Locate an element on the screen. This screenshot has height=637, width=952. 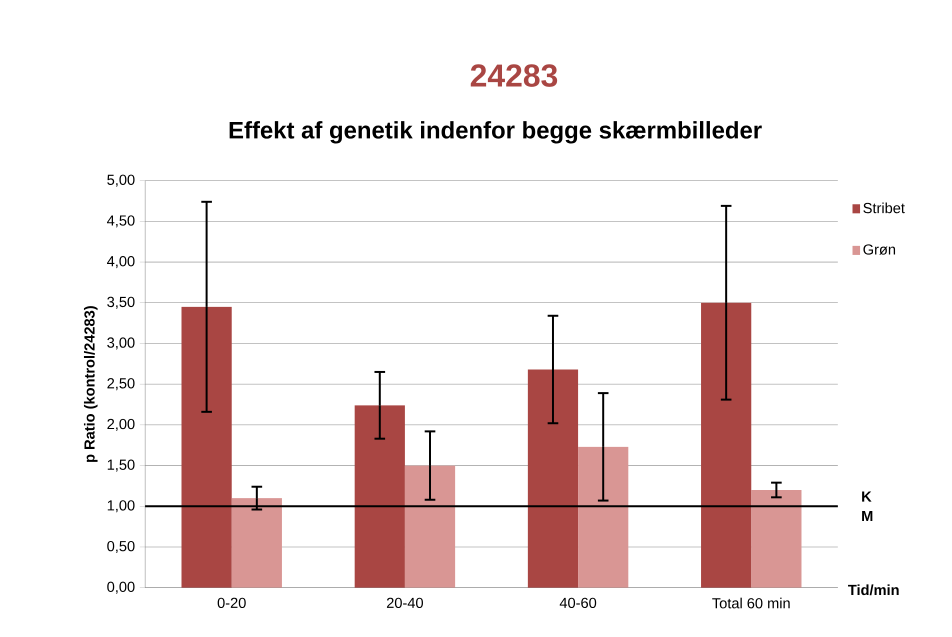
y-tick-label: 0,50 is located at coordinates (121, 547).